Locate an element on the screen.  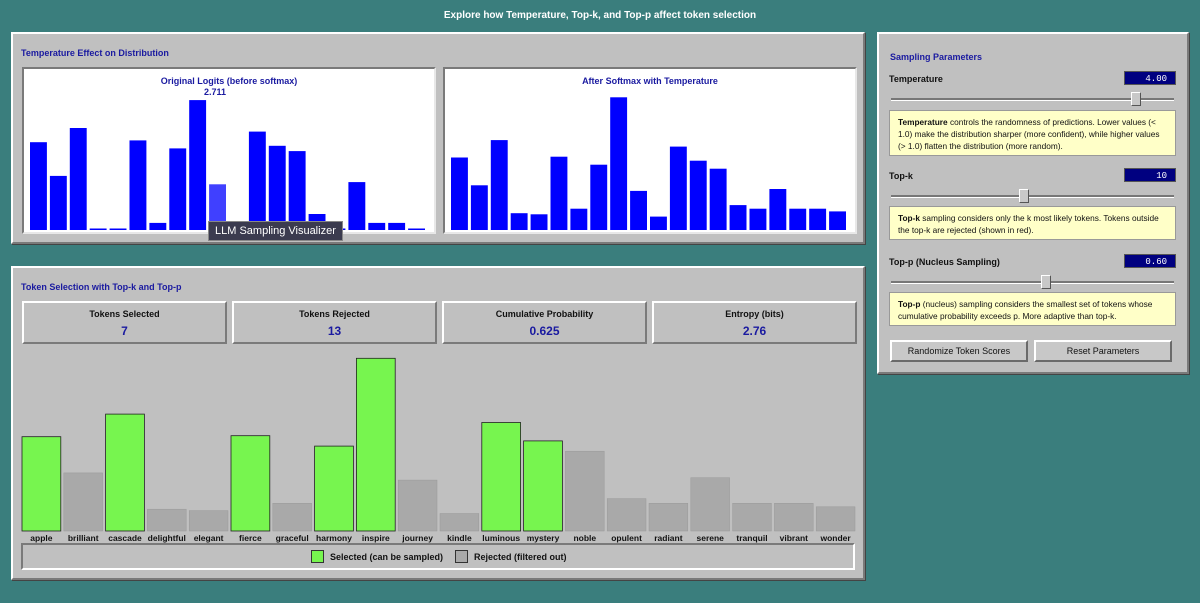
journey-token-bar is located at coordinates (417, 505).